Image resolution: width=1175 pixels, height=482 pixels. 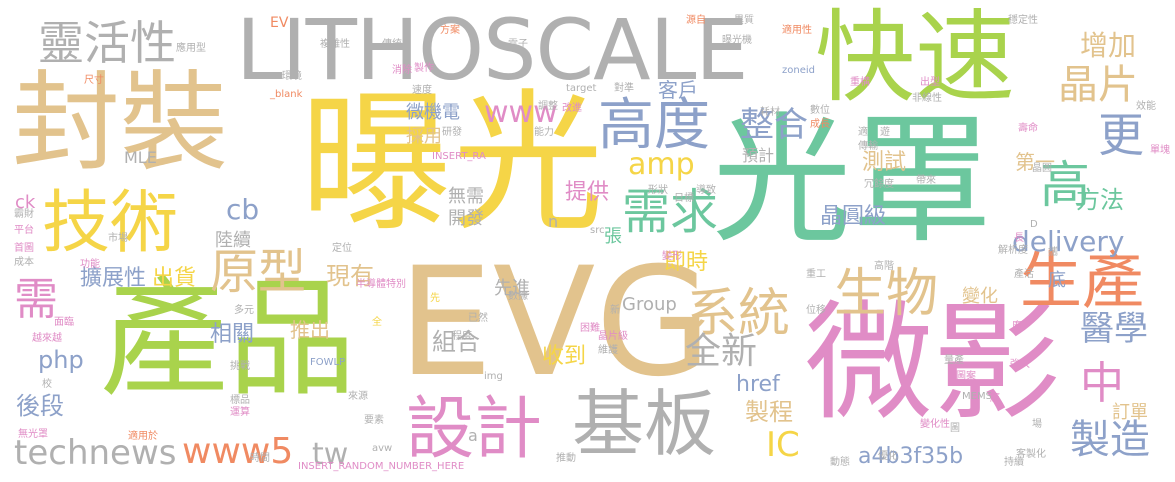 I want to click on cloud-word: 需, so click(x=36, y=299).